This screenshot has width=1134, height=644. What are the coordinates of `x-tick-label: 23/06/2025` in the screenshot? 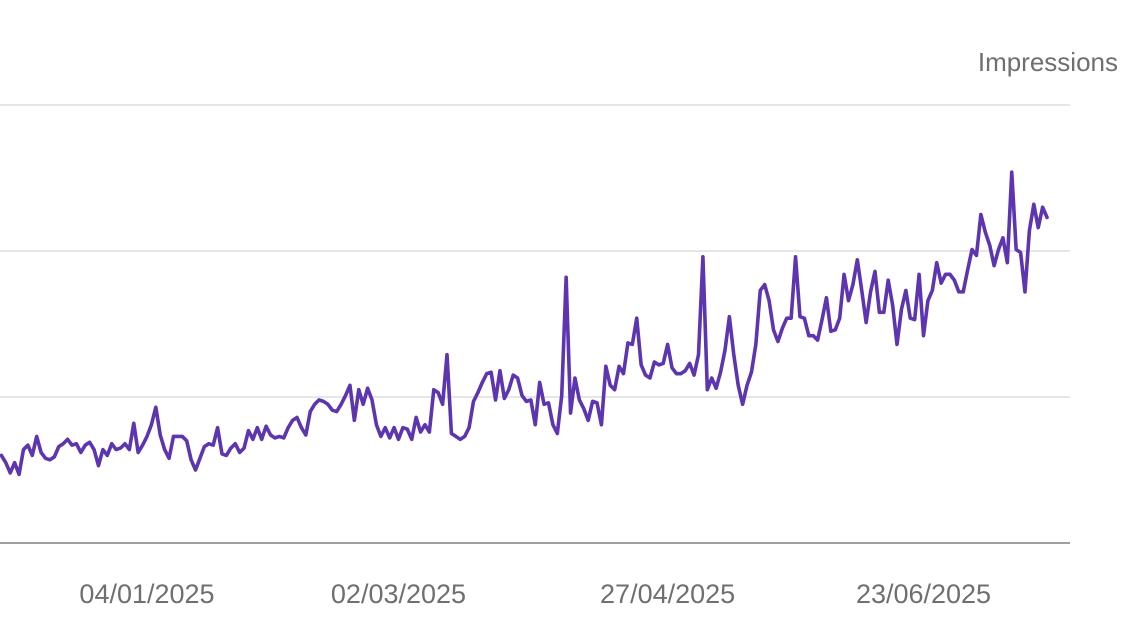 It's located at (923, 594).